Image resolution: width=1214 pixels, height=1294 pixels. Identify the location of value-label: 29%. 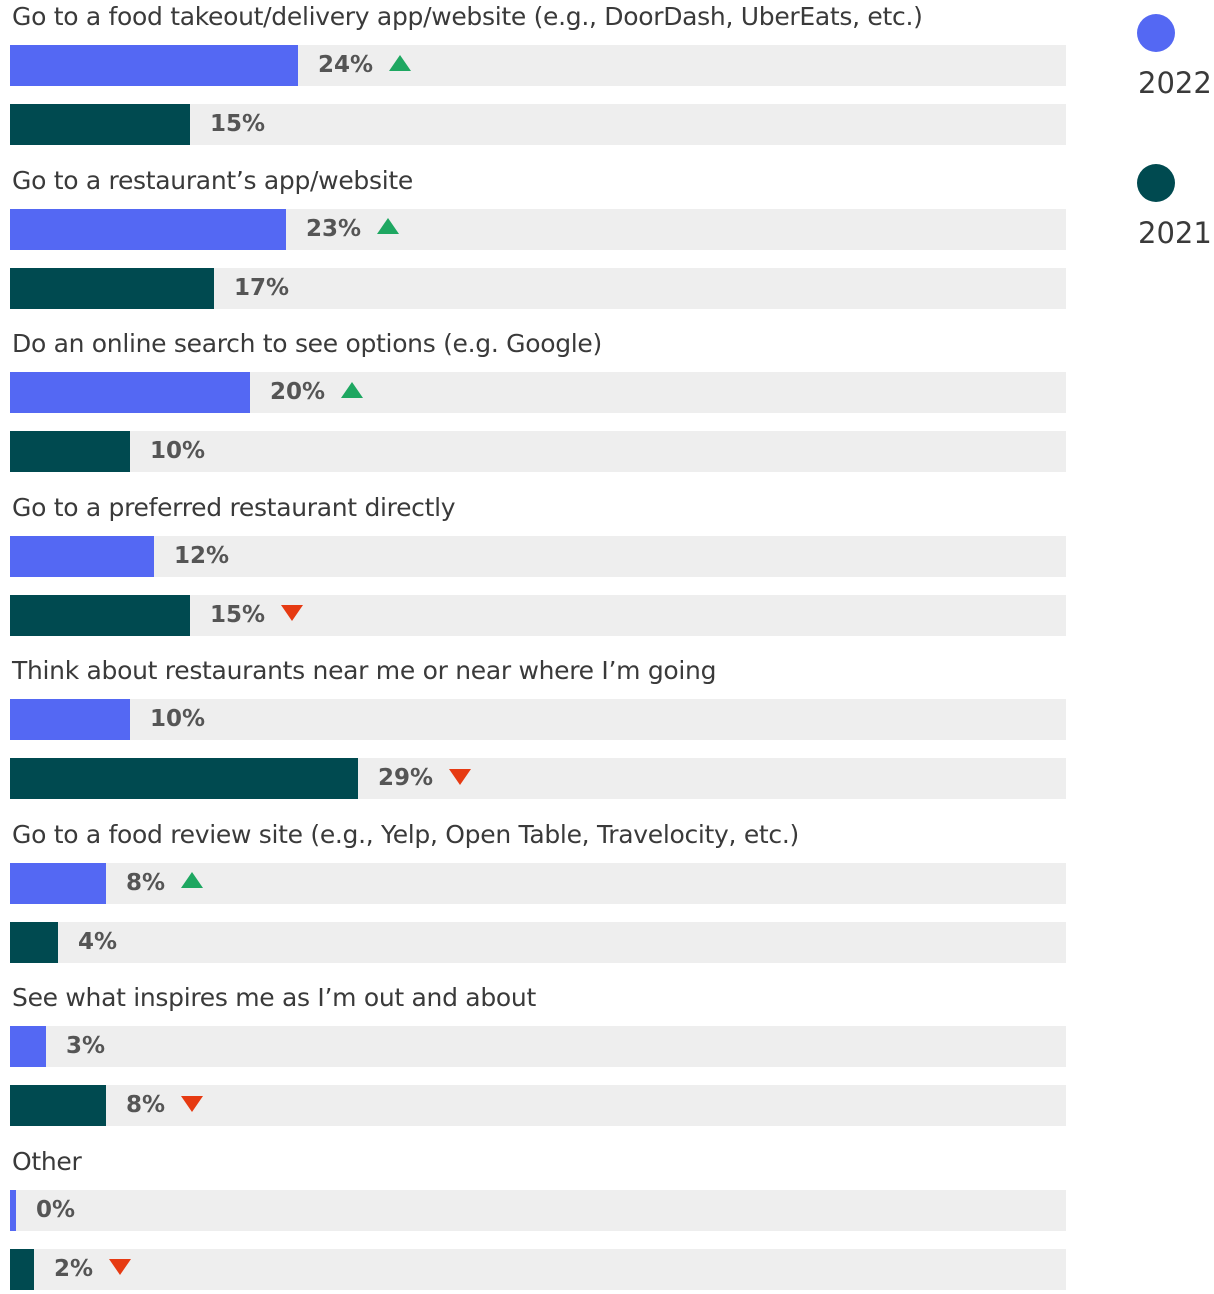
(425, 778).